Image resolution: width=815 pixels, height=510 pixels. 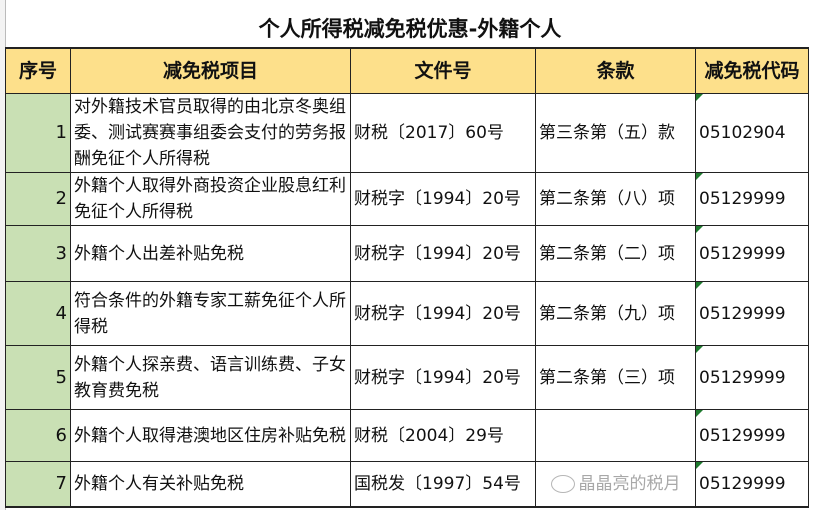 What do you see at coordinates (210, 199) in the screenshot?
I see `cell-item: 外籍个人取得外商投资企业股息红利免征个人所得税` at bounding box center [210, 199].